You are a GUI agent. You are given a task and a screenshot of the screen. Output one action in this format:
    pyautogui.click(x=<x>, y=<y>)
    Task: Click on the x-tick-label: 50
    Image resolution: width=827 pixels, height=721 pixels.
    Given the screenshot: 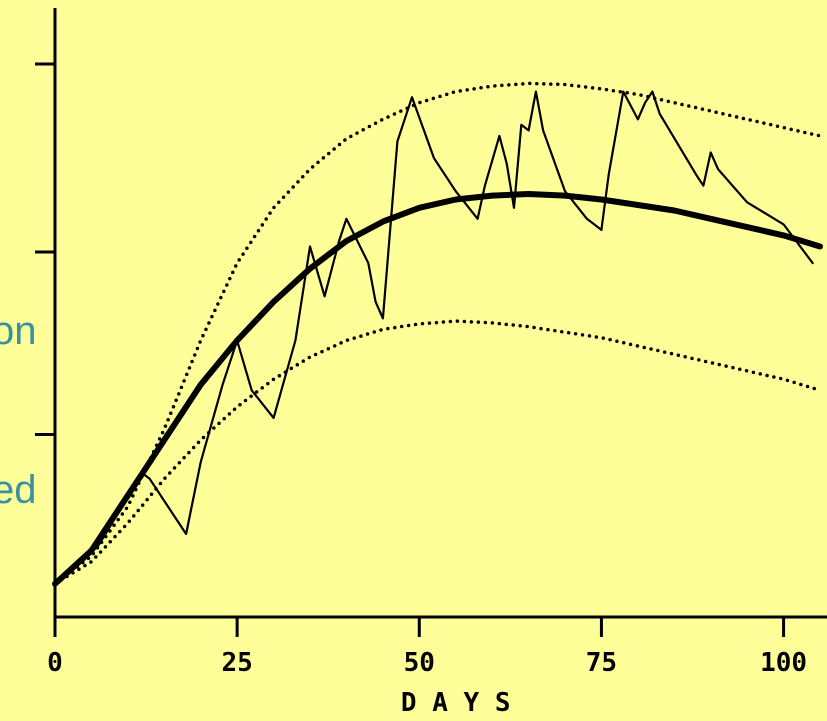 What is the action you would take?
    pyautogui.click(x=419, y=663)
    